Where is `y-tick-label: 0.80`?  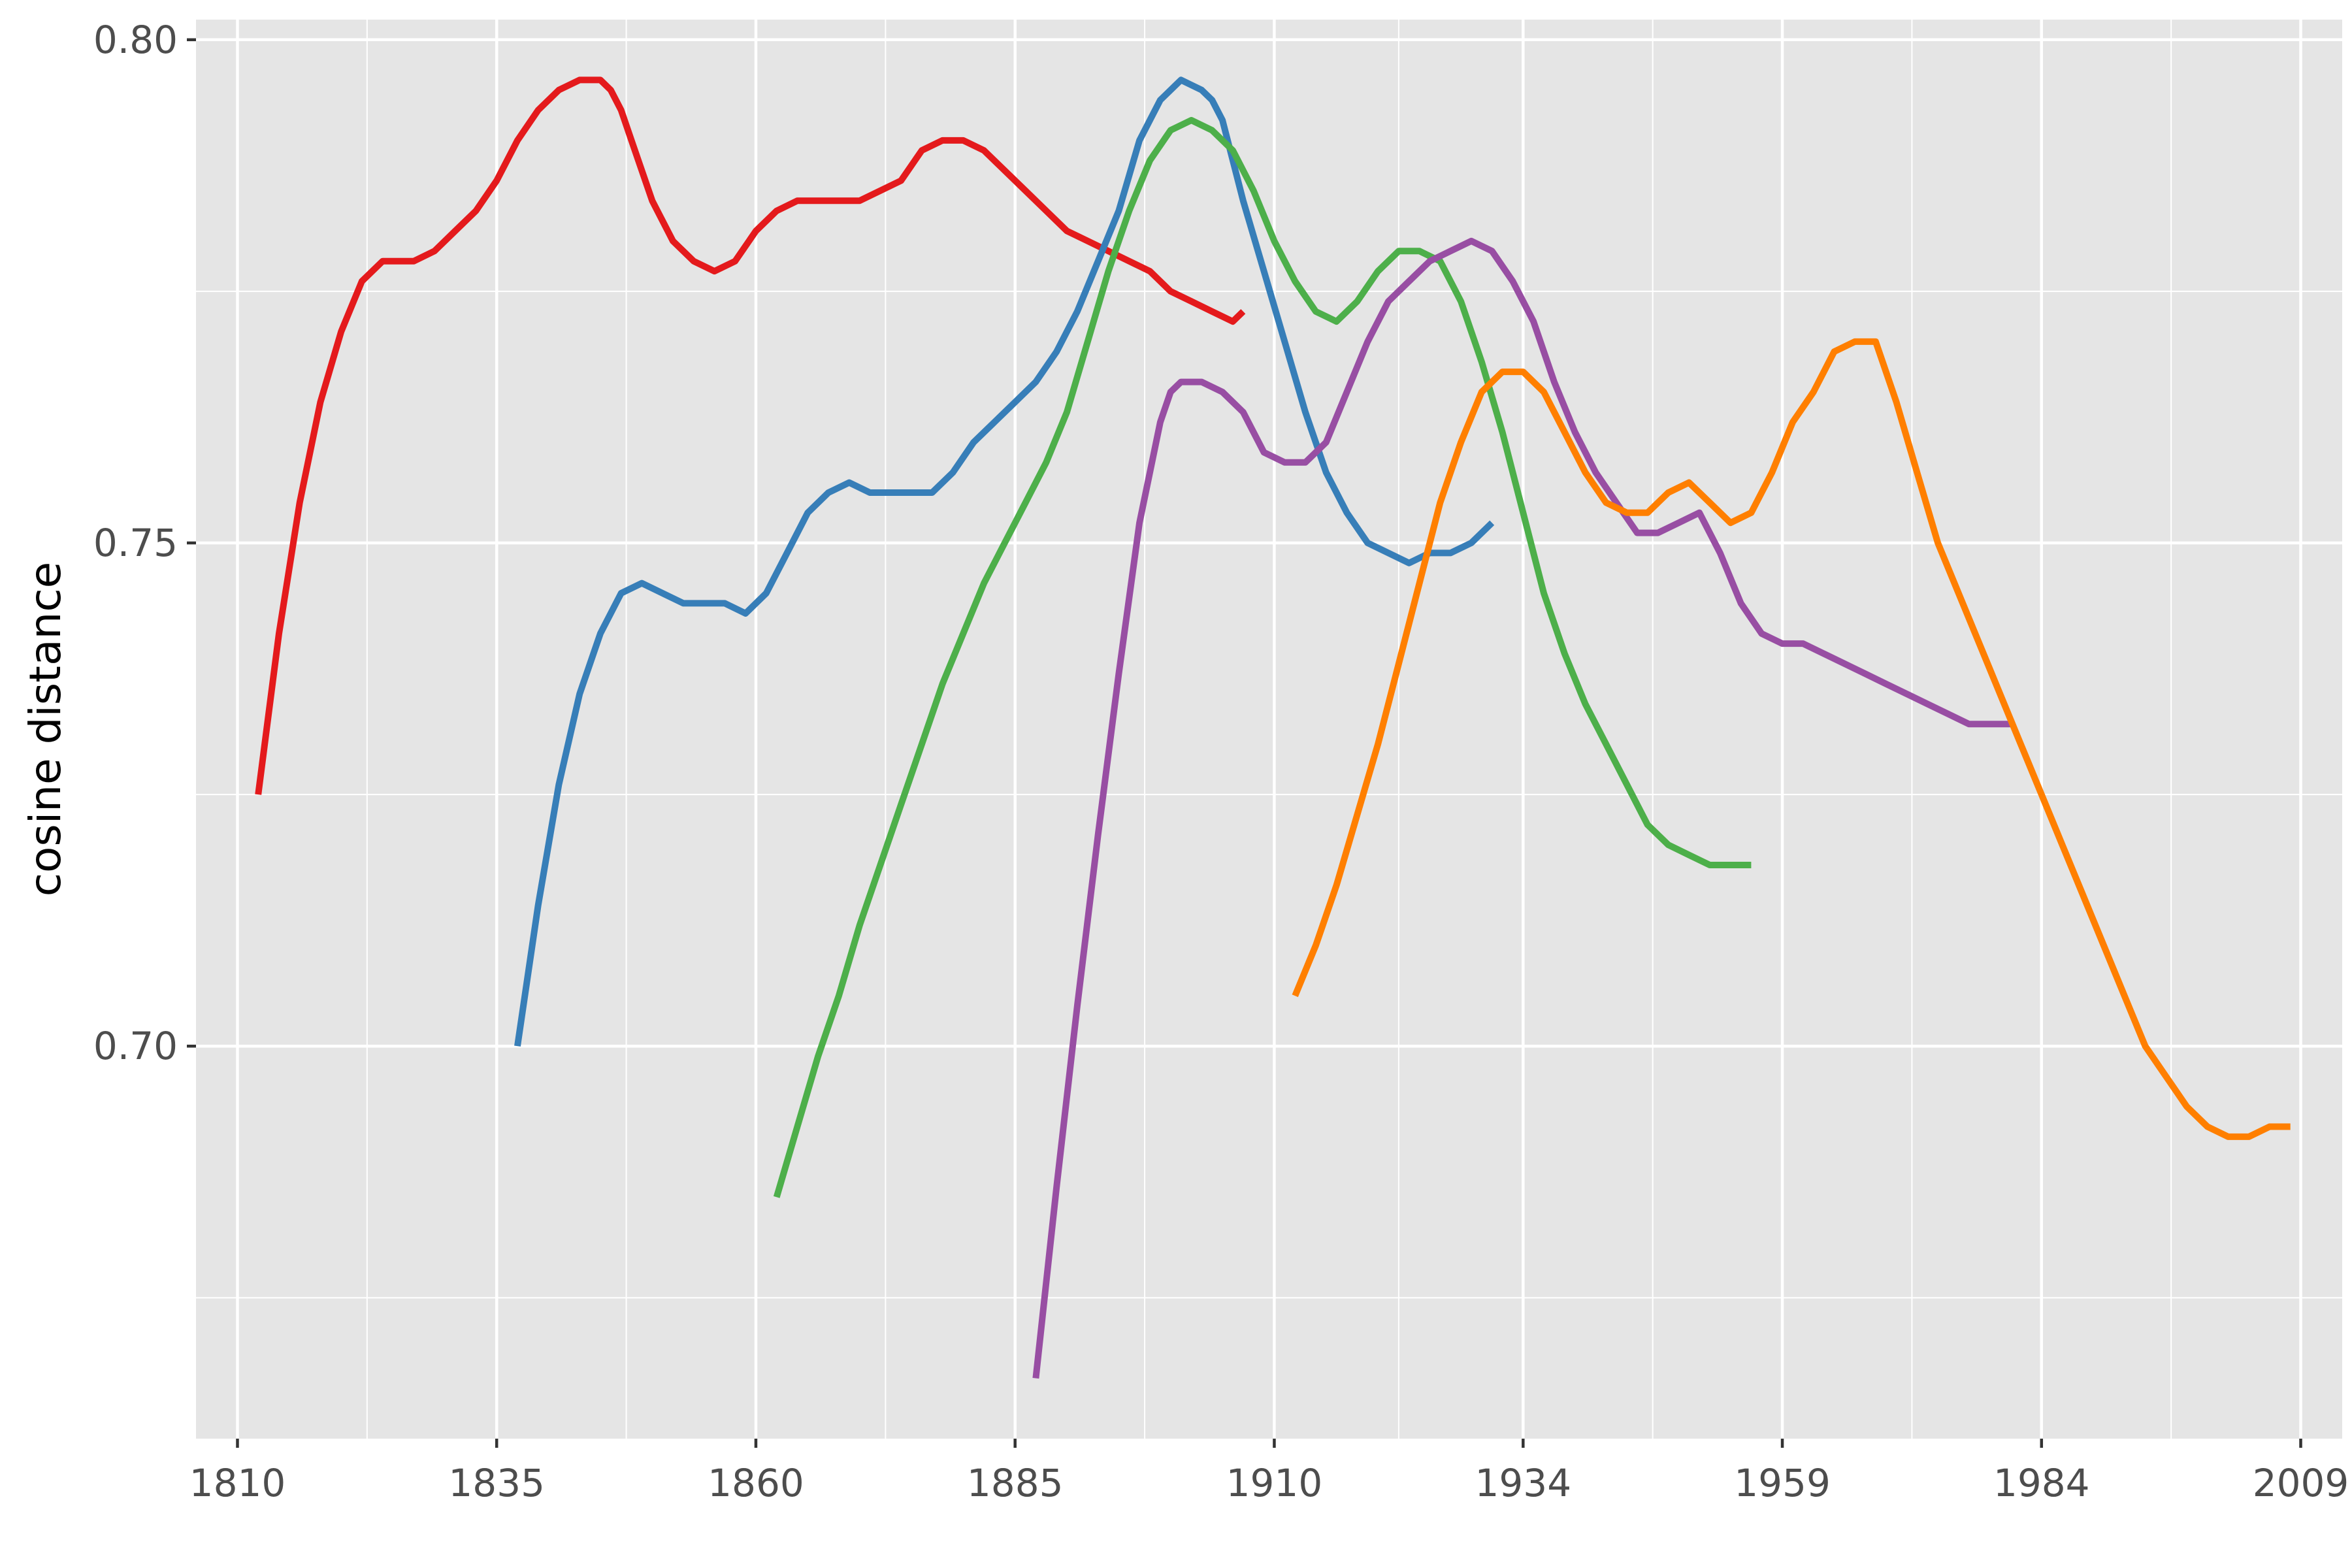 y-tick-label: 0.80 is located at coordinates (135, 40).